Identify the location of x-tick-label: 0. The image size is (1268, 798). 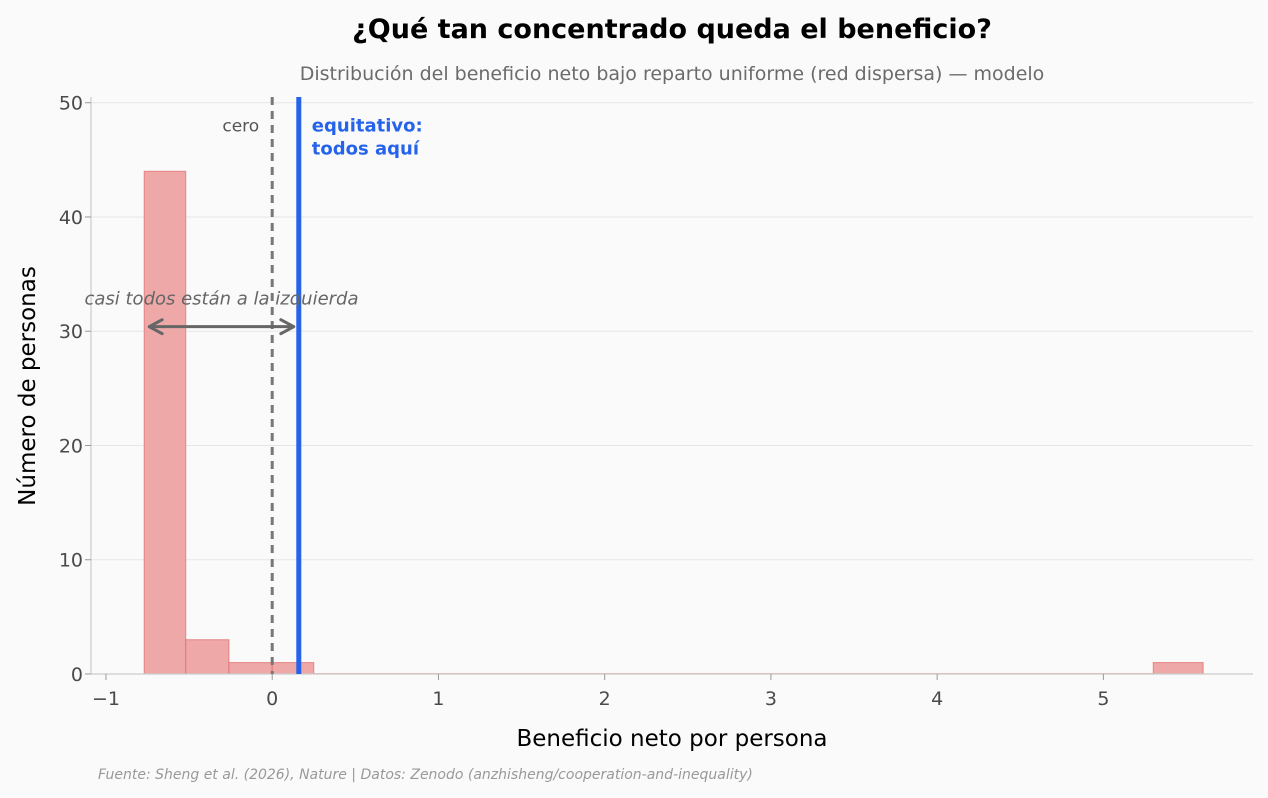
(272, 699).